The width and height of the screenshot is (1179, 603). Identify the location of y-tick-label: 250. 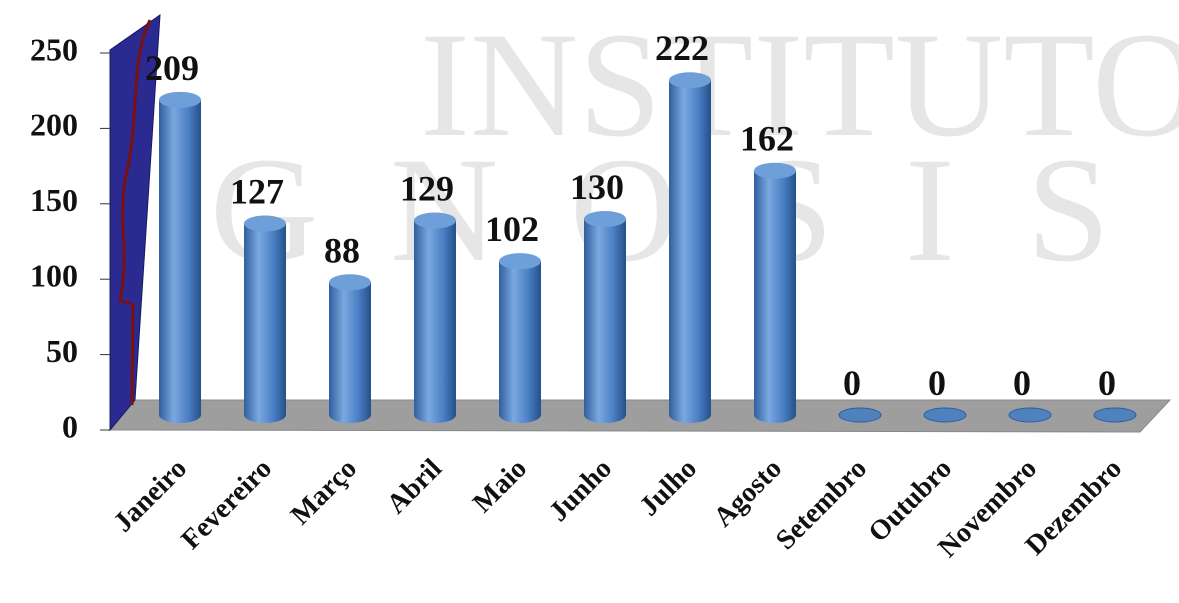
(54, 49).